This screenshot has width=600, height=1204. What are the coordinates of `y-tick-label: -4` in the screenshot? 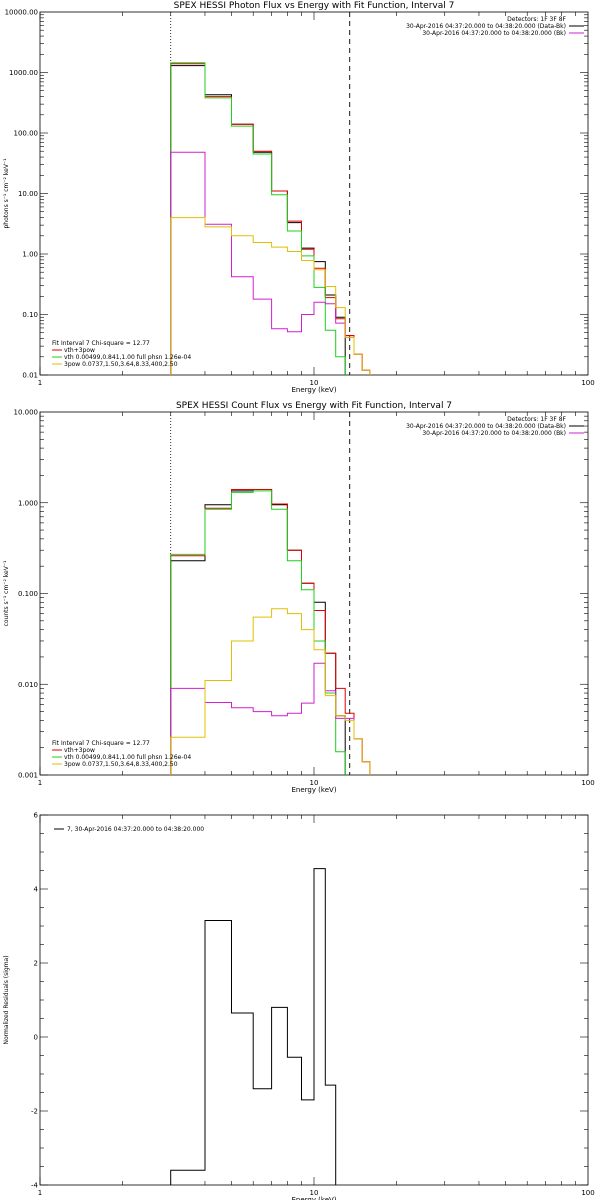 It's located at (35, 1186).